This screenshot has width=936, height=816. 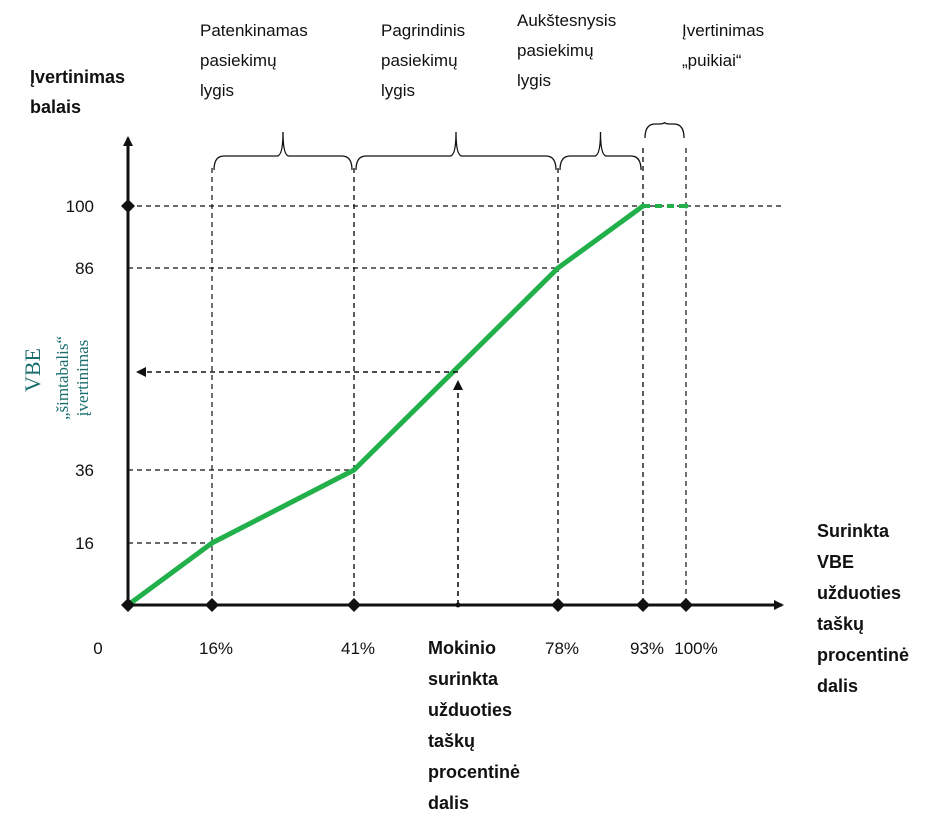 What do you see at coordinates (463, 679) in the screenshot?
I see `example-label-1: surinkta` at bounding box center [463, 679].